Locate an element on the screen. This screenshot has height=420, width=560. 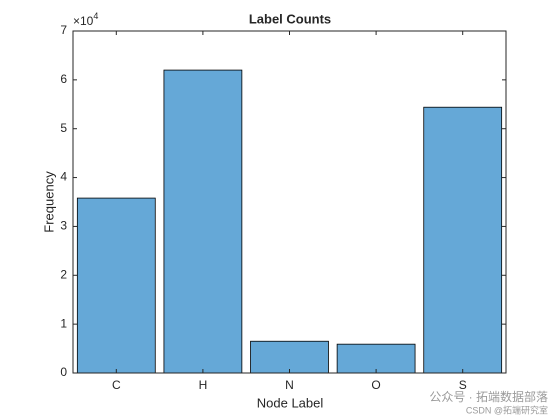
x-tick-label: C is located at coordinates (116, 385).